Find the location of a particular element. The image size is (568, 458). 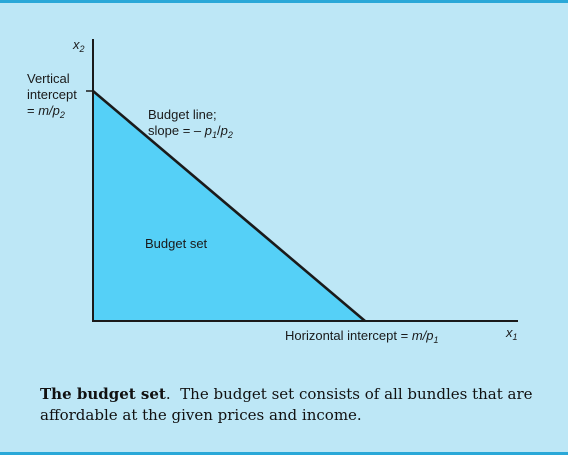

caption-title-period: . is located at coordinates (168, 394).